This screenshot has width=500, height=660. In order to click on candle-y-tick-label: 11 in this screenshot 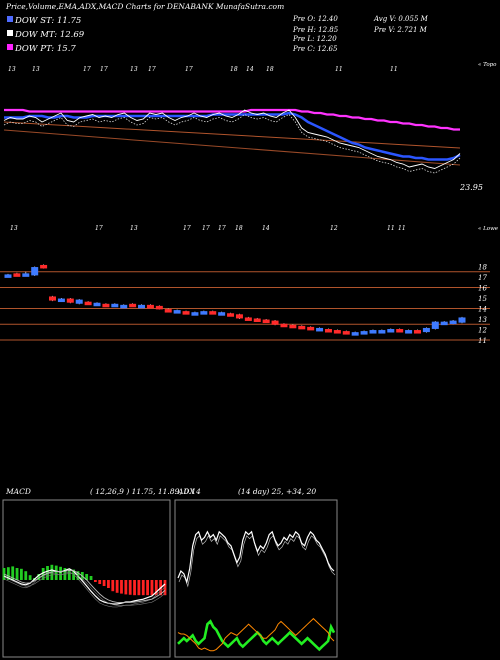, I will do `click(482, 341)`.